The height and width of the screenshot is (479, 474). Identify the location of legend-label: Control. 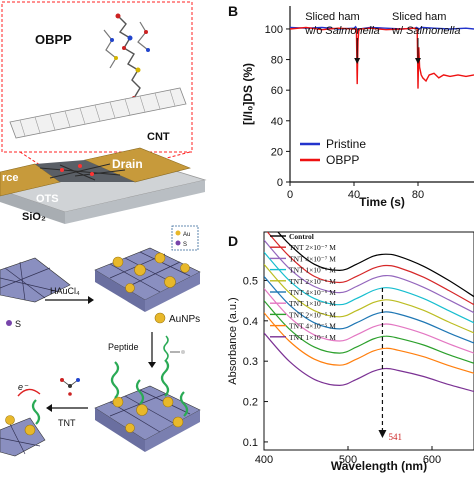
(301, 236).